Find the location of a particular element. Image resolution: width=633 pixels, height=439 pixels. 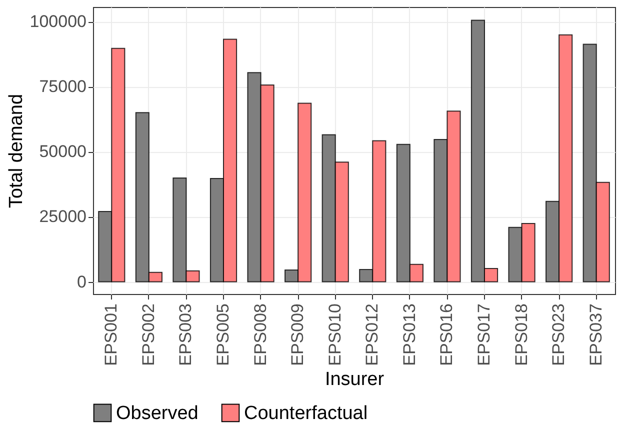

x-tick-label: EPS005 is located at coordinates (223, 335).